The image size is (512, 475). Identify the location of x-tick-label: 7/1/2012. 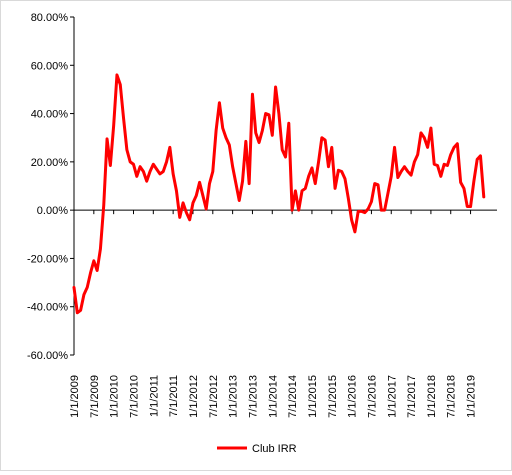
(214, 396).